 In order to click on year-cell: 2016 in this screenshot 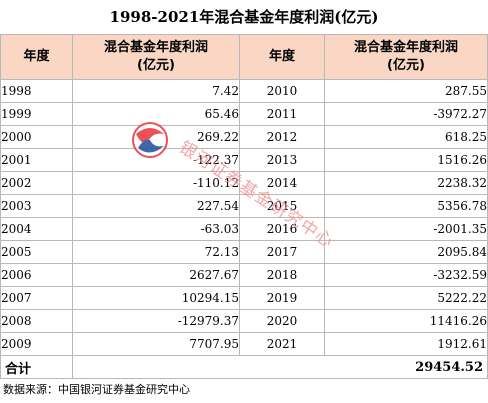, I will do `click(282, 229)`.